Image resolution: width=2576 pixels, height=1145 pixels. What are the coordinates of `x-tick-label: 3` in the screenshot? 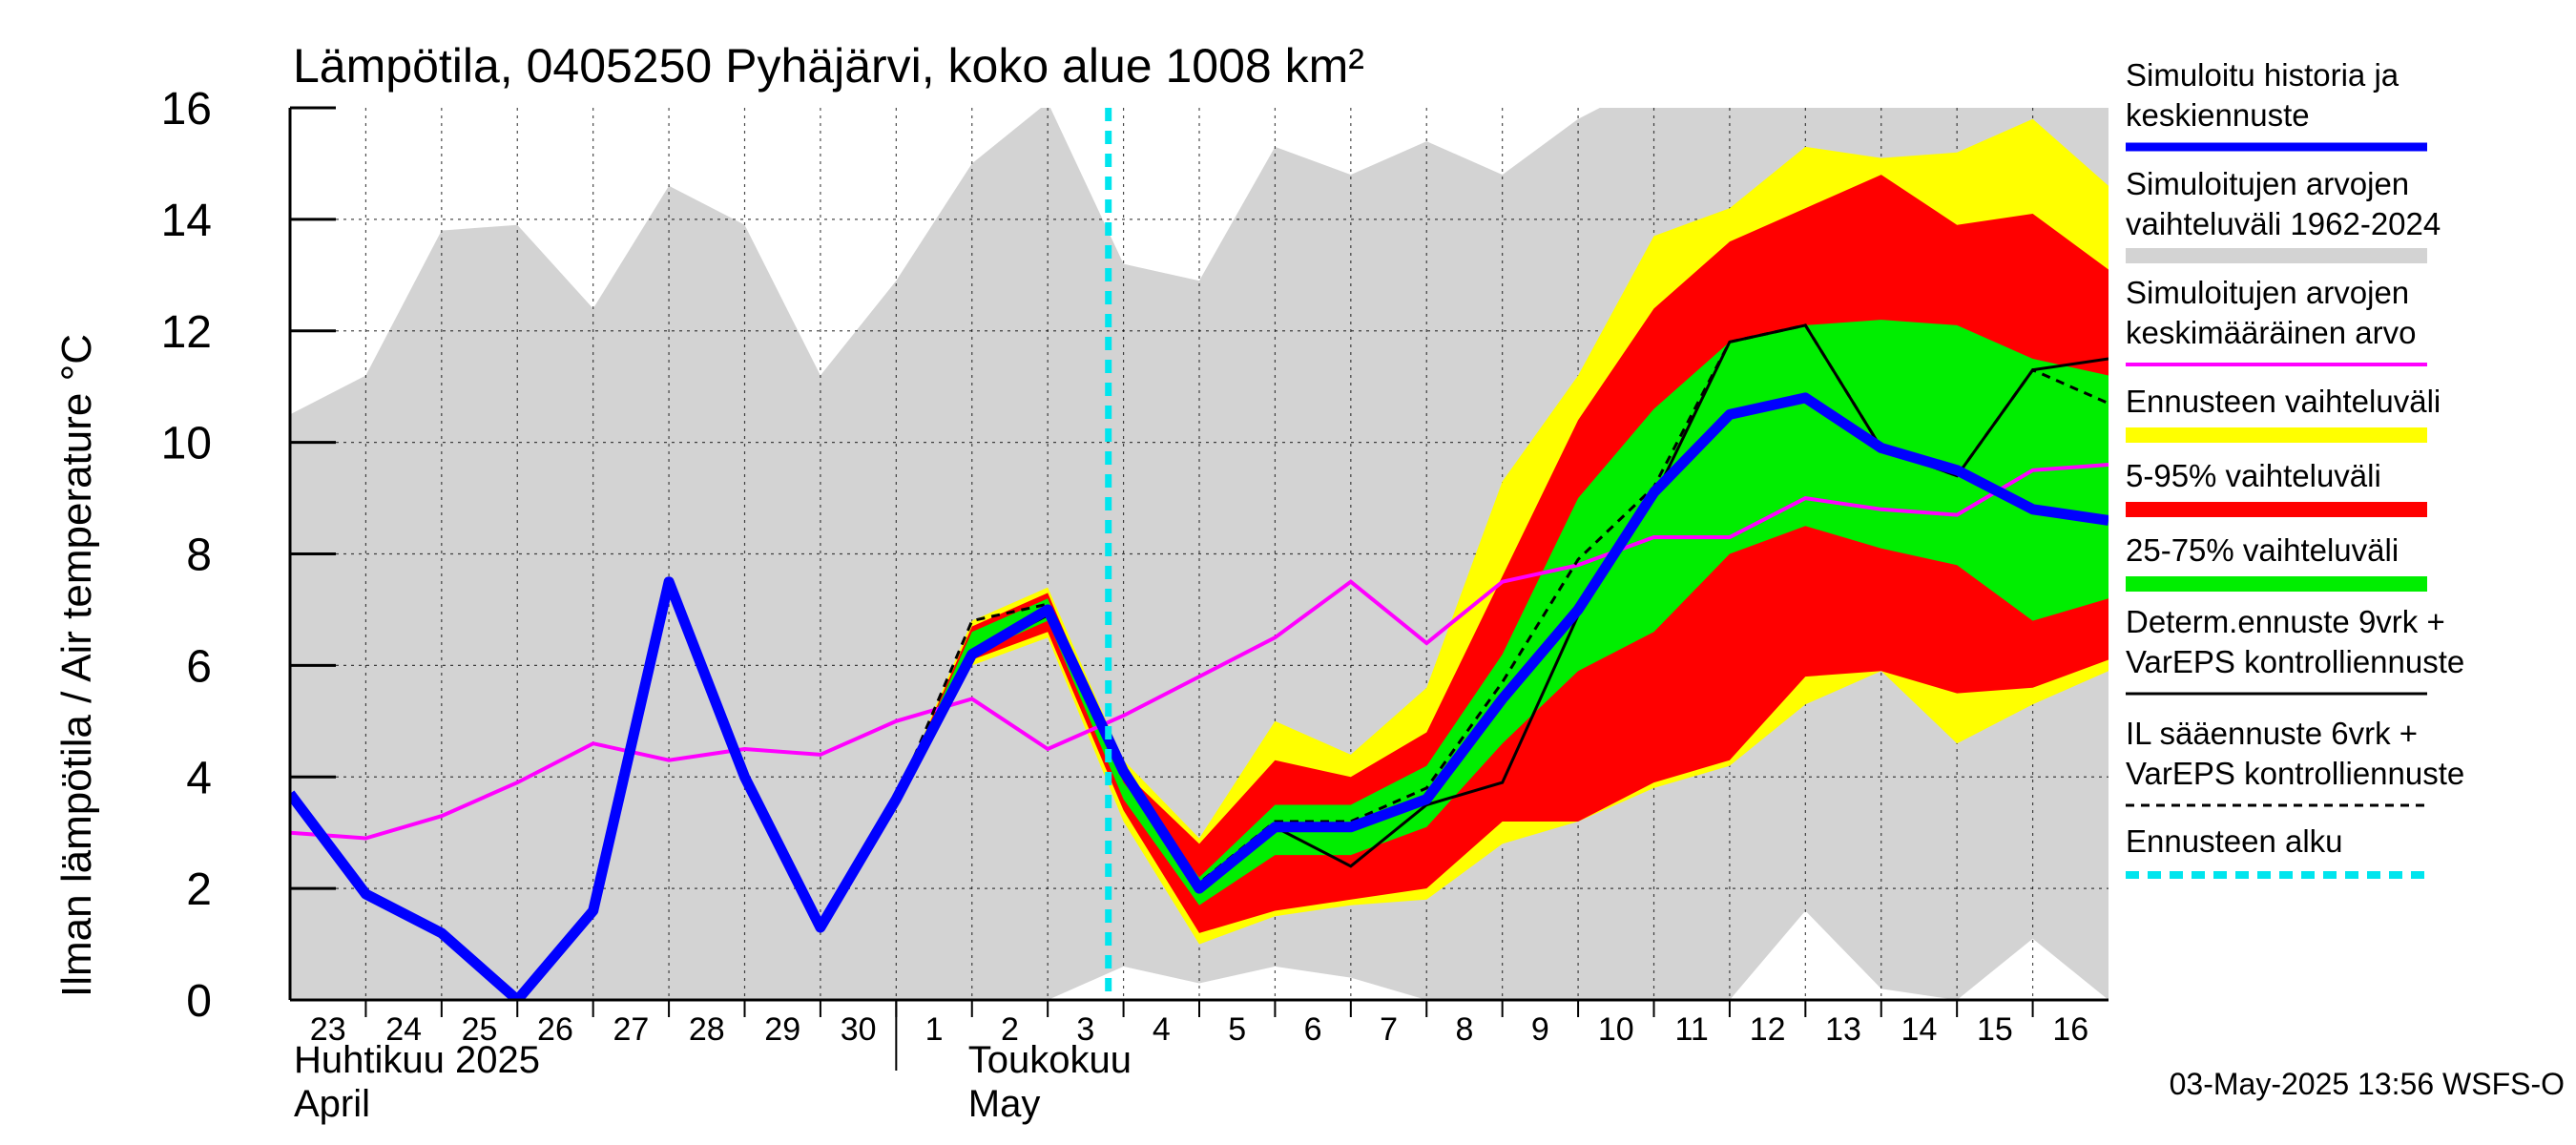 It's located at (1085, 1029).